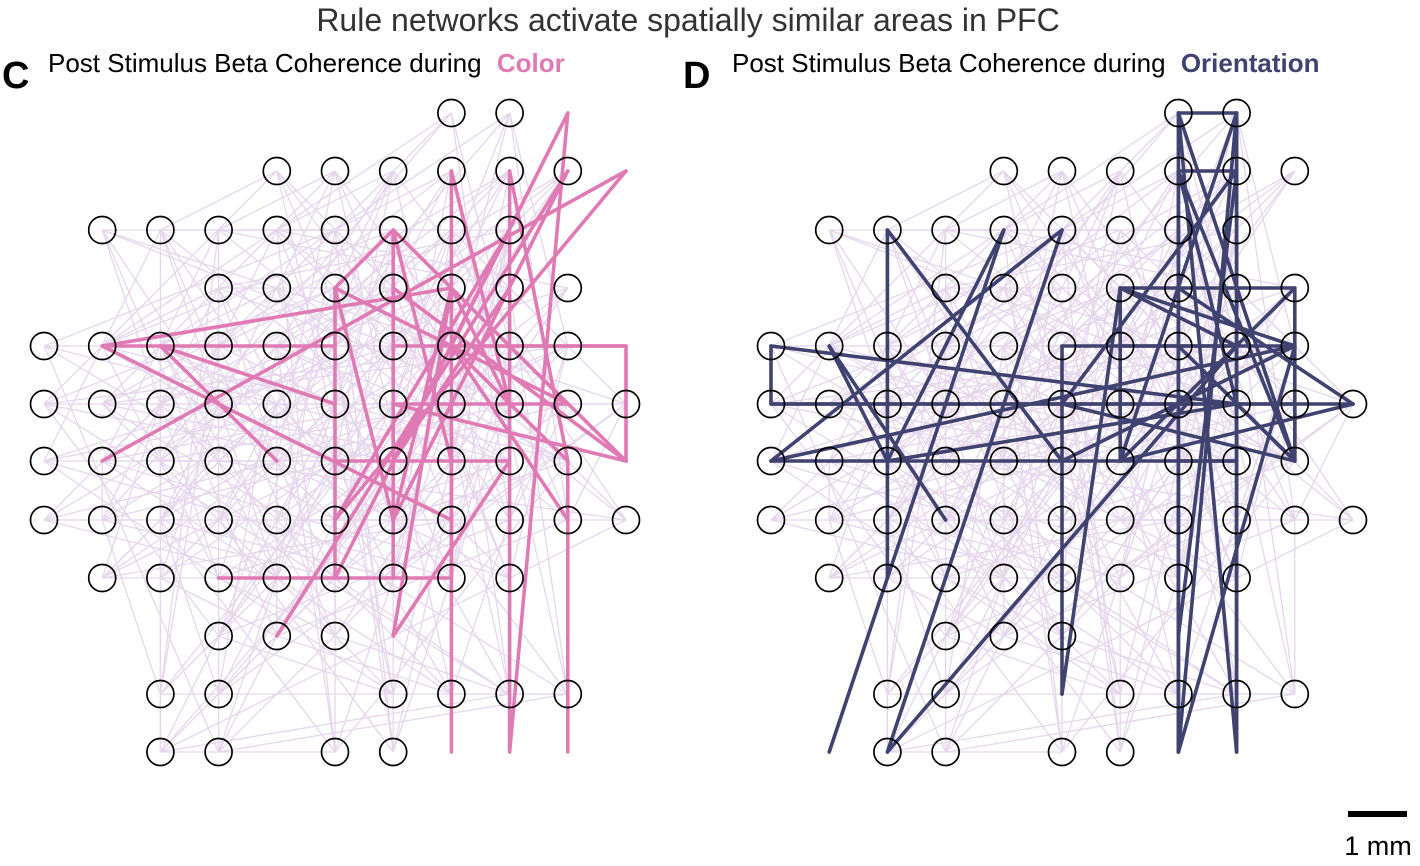 The height and width of the screenshot is (866, 1420). I want to click on panel-letter-c: C, so click(15, 76).